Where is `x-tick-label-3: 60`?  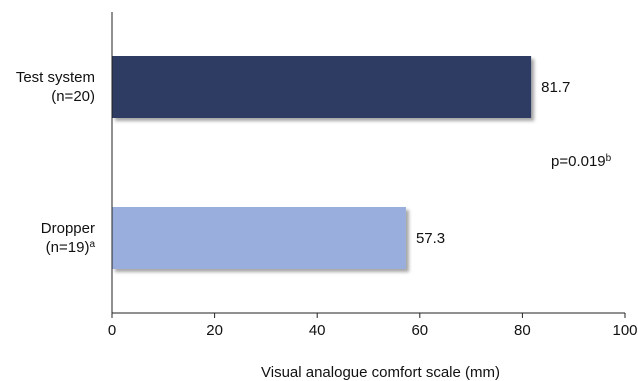 x-tick-label-3: 60 is located at coordinates (419, 330).